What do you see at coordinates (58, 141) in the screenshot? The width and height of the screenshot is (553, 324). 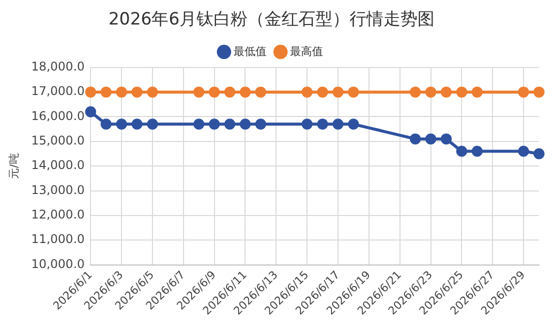 I see `y-tick-label: 15,000.0` at bounding box center [58, 141].